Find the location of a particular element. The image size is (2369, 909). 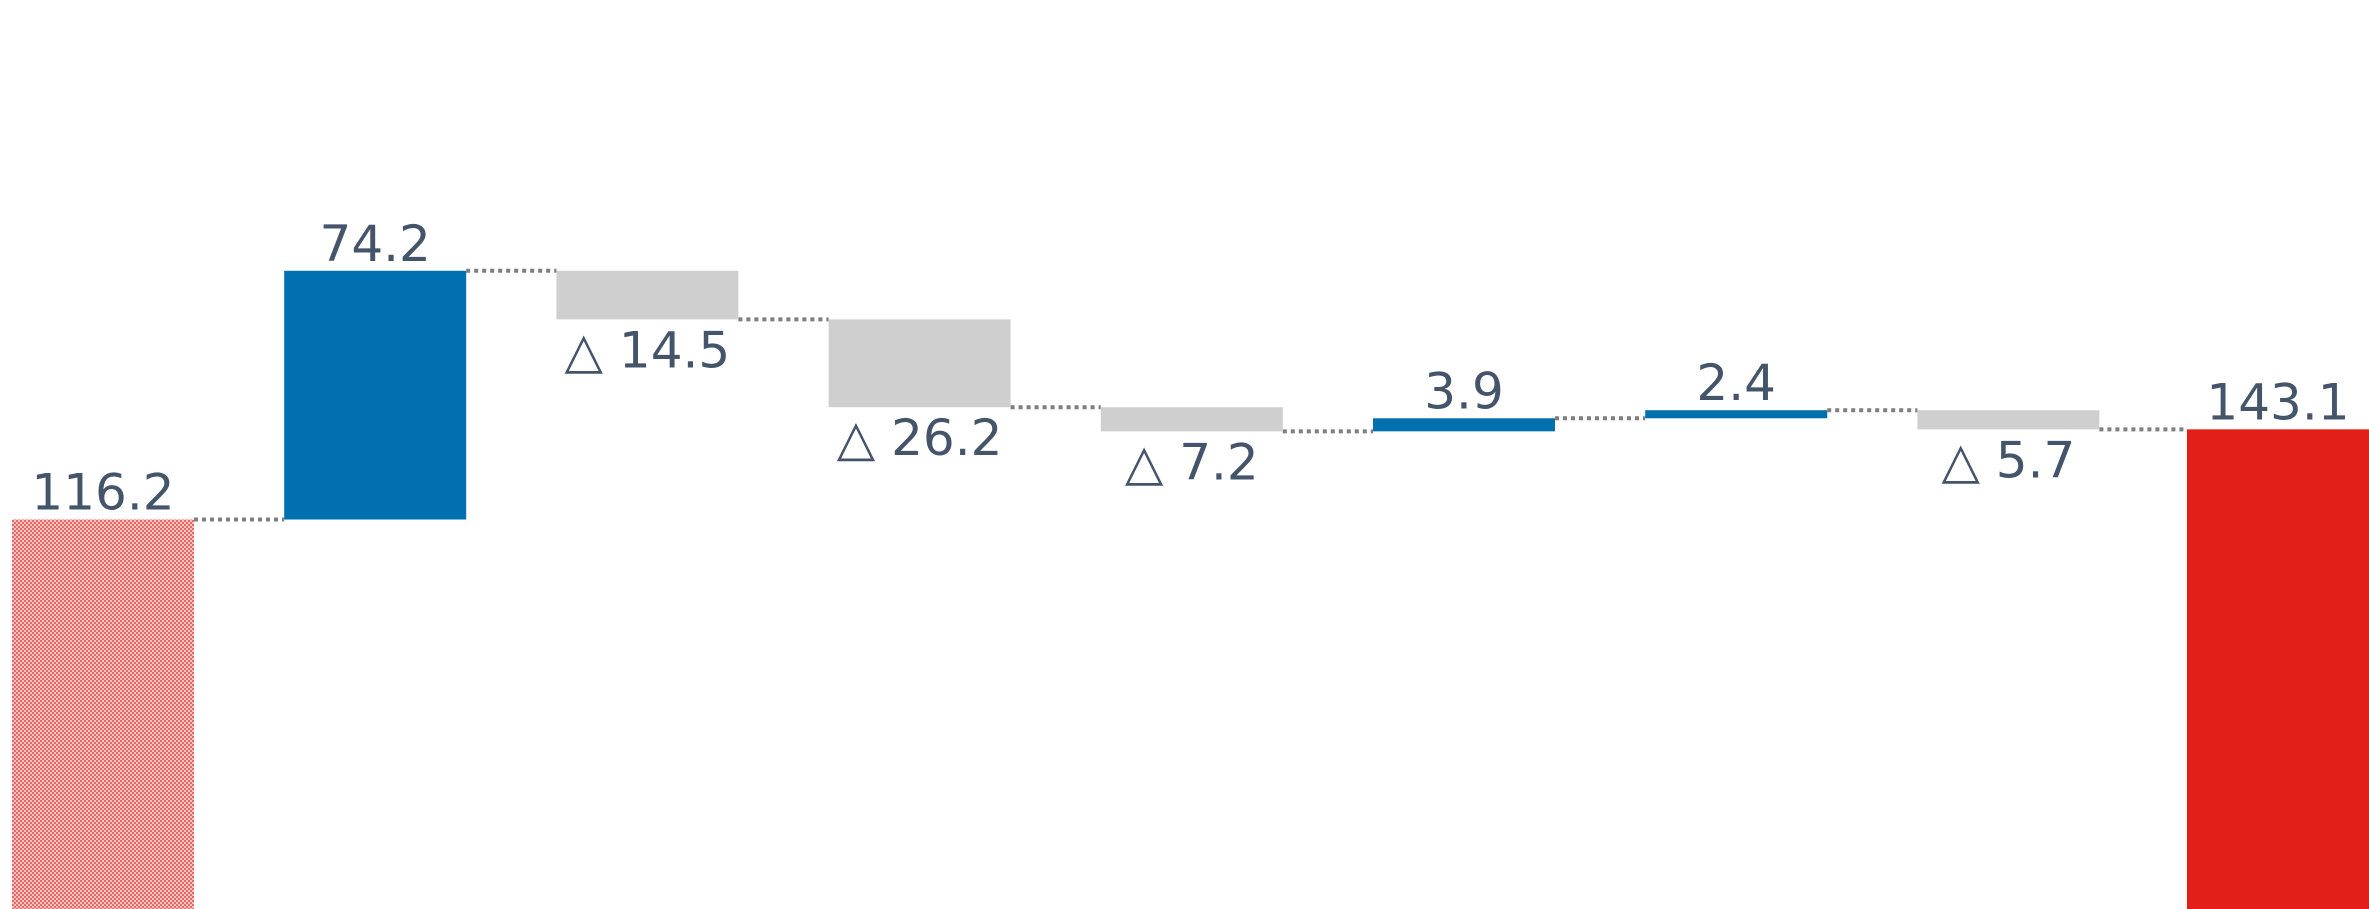

data-label-2: 74.2 is located at coordinates (375, 244).